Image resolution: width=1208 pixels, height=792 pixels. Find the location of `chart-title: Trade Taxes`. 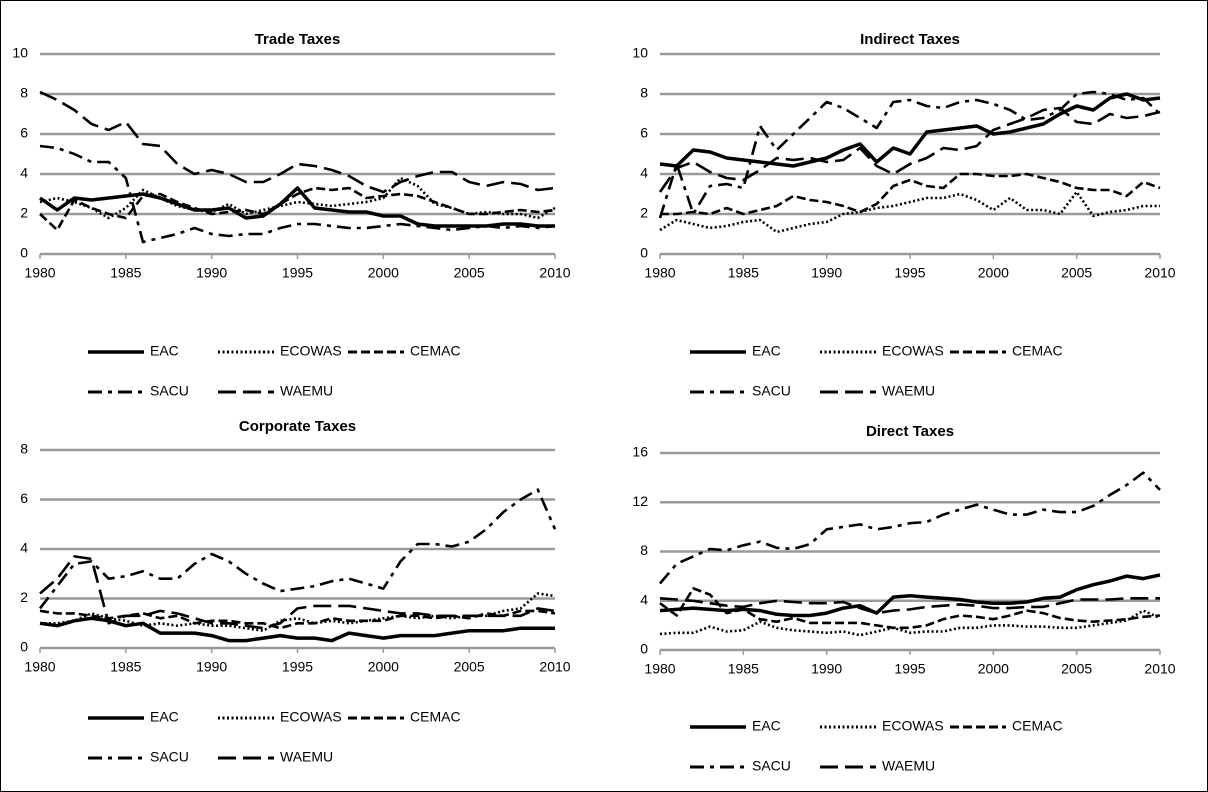

chart-title: Trade Taxes is located at coordinates (298, 39).